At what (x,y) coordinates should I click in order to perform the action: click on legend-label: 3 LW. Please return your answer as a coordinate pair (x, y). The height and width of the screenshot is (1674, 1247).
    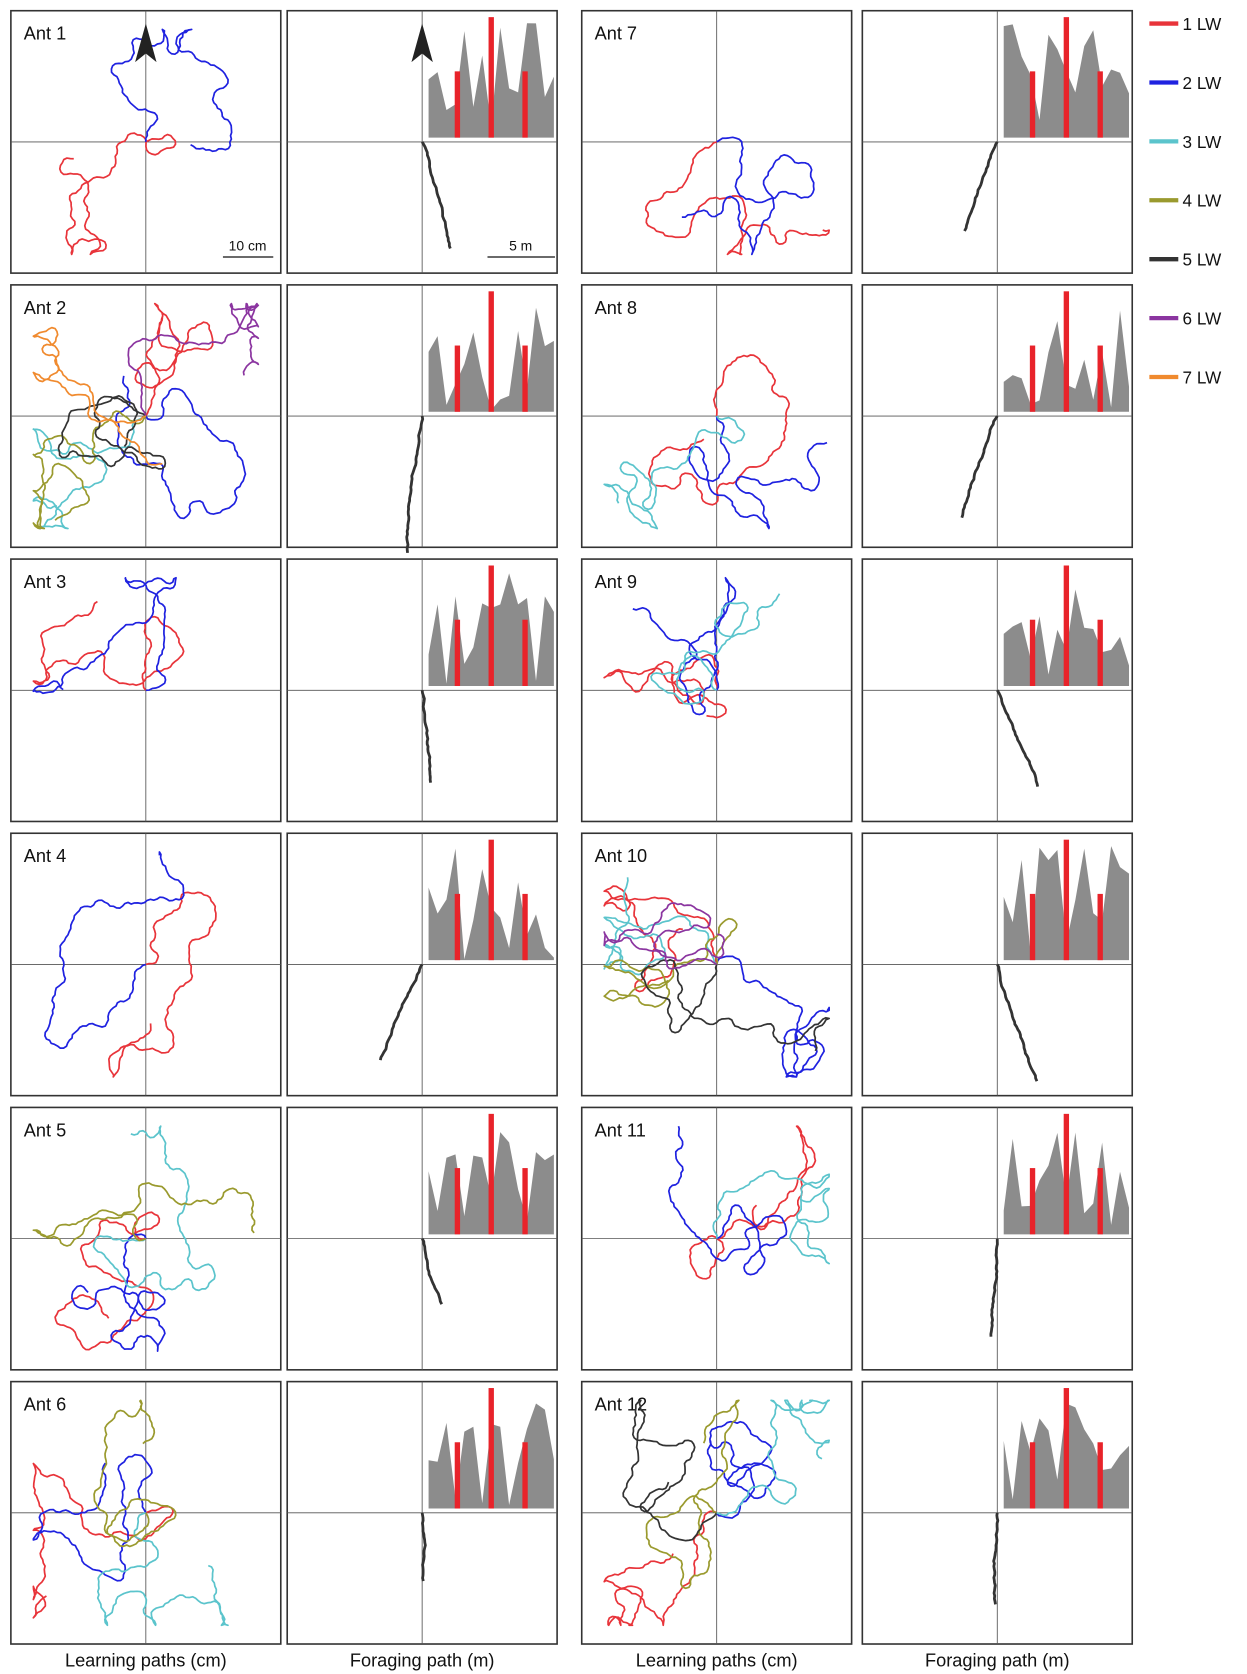
    Looking at the image, I should click on (1203, 142).